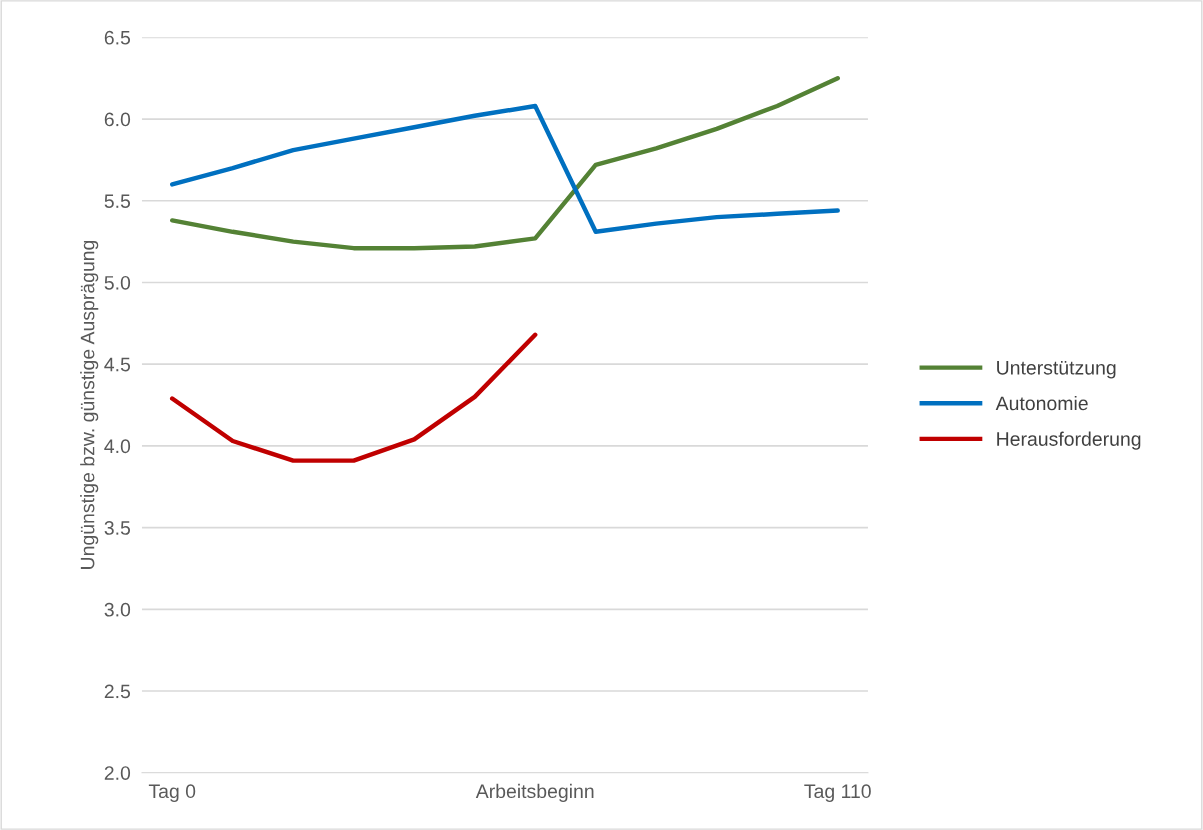  What do you see at coordinates (117, 201) in the screenshot?
I see `y-tick-label: 5.5` at bounding box center [117, 201].